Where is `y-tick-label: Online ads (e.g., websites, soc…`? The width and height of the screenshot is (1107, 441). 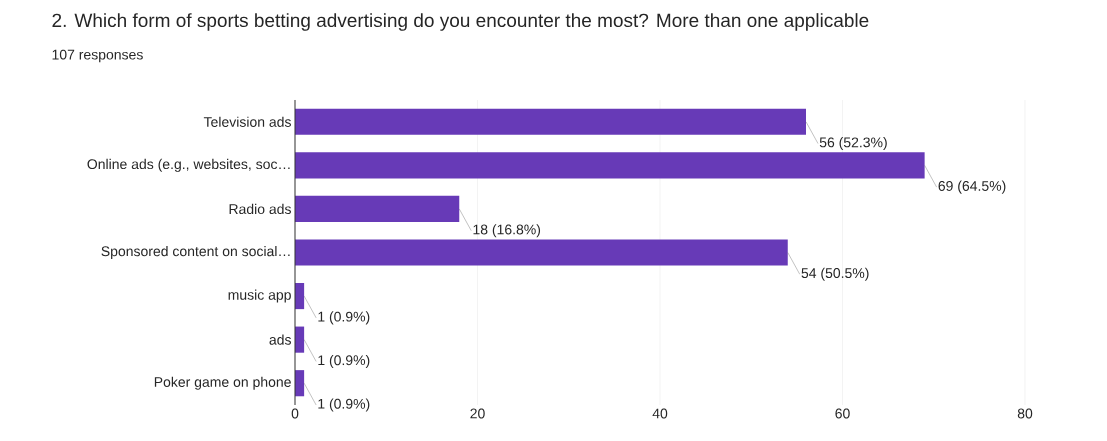
y-tick-label: Online ads (e.g., websites, soc… is located at coordinates (188, 165).